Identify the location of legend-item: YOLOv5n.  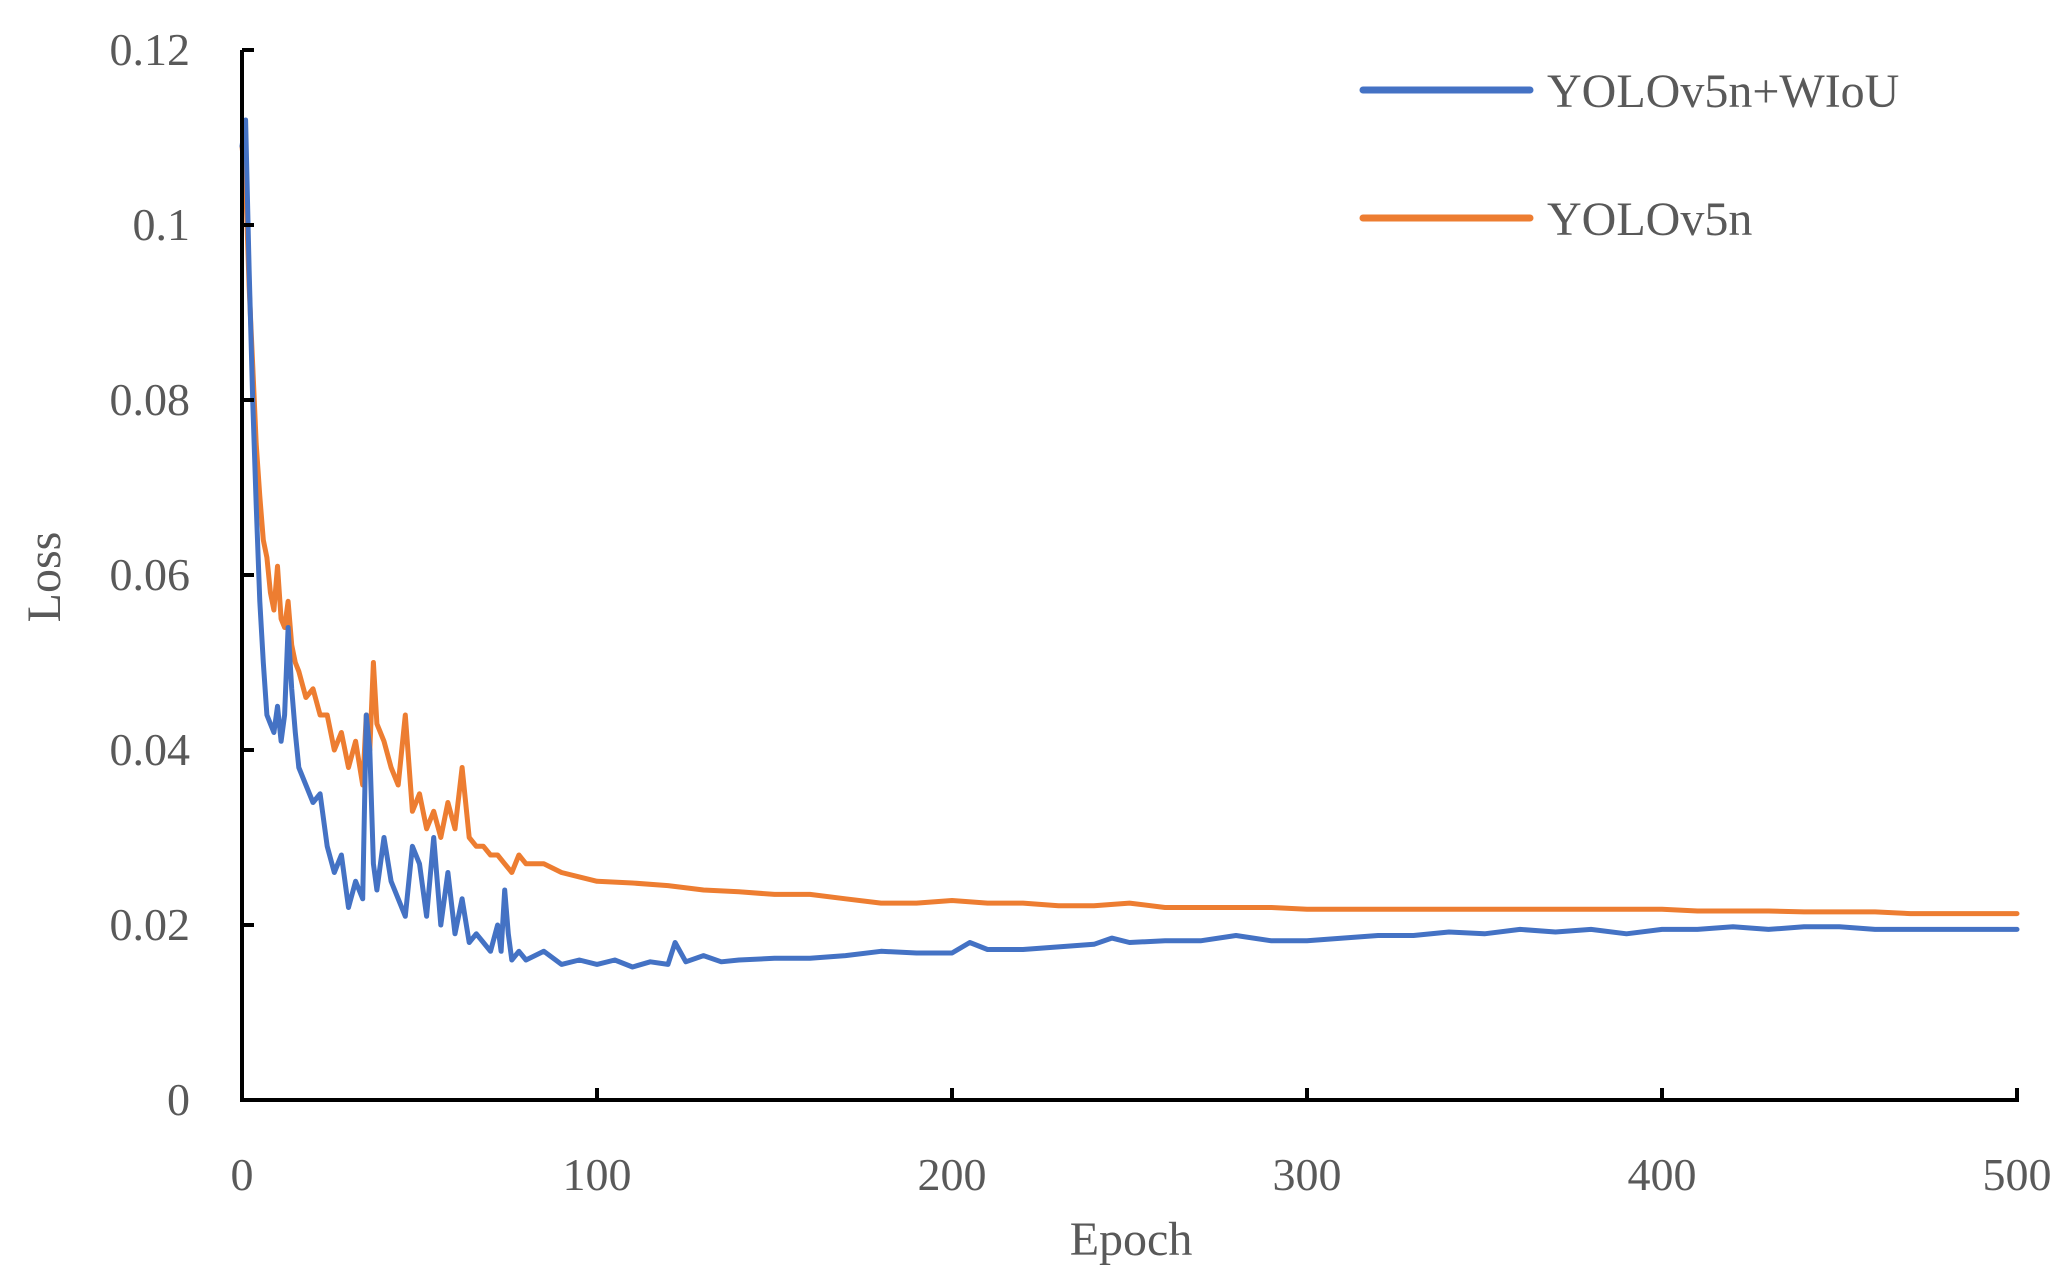
(1555, 219).